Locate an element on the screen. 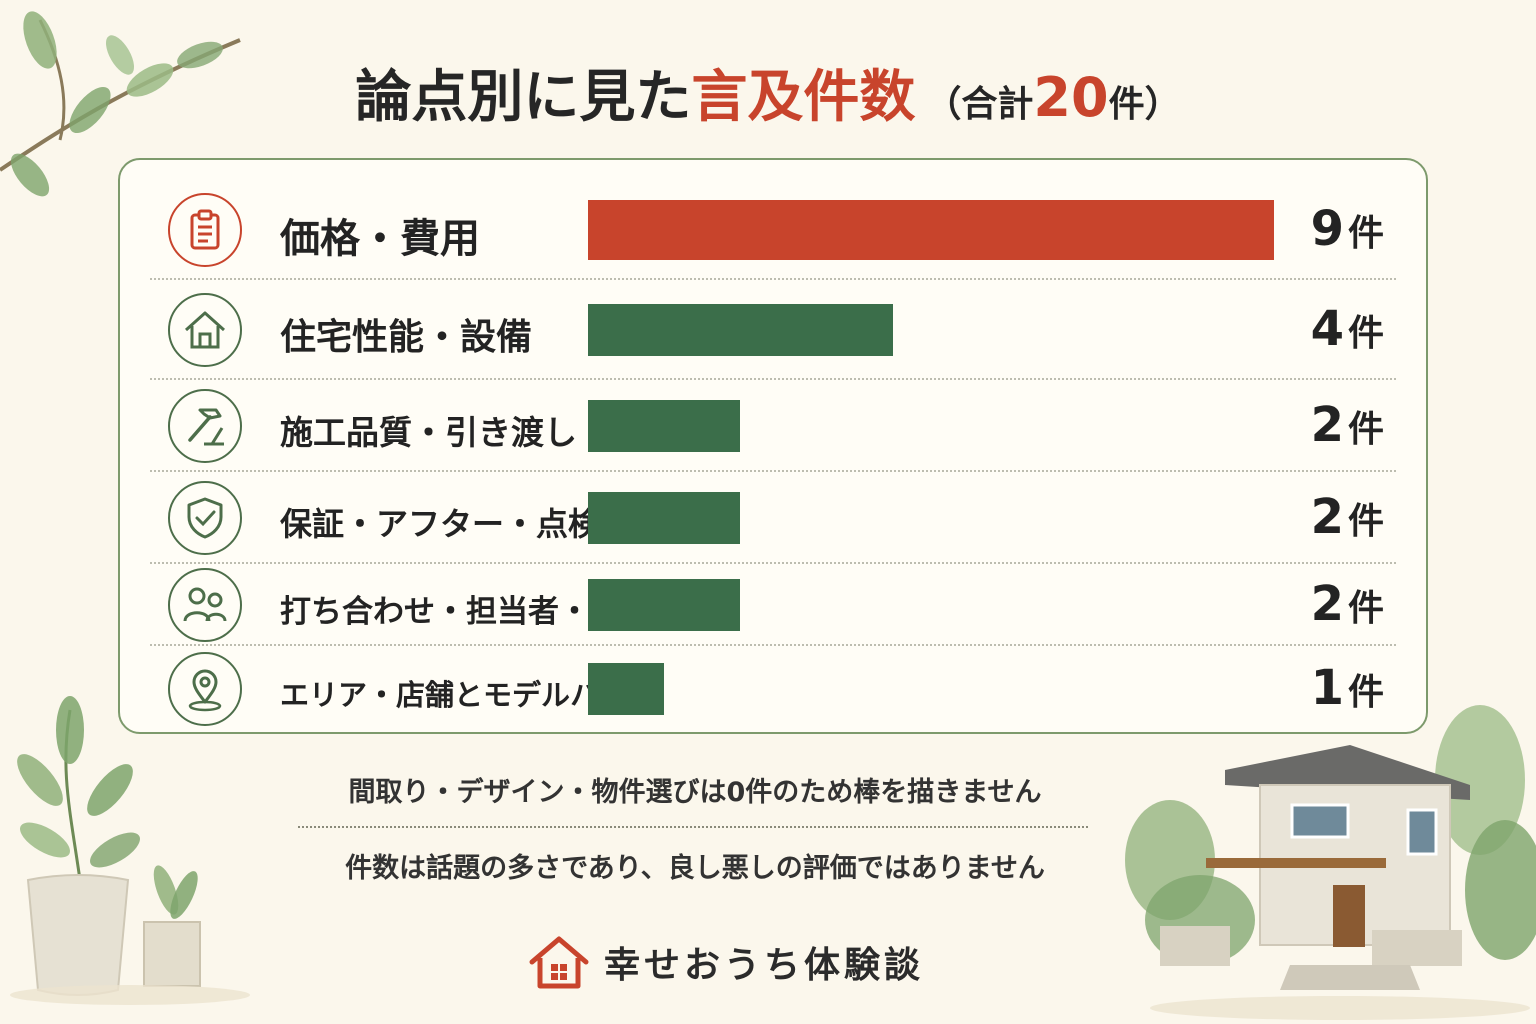 The height and width of the screenshot is (1024, 1536). people-icon is located at coordinates (205, 605).